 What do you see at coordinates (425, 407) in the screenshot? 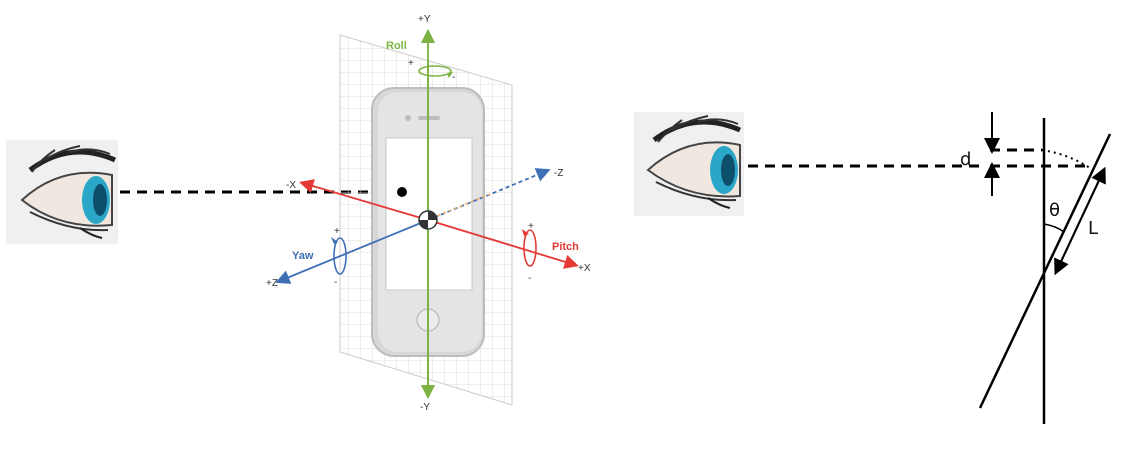
I see `neg-y-label: -Y` at bounding box center [425, 407].